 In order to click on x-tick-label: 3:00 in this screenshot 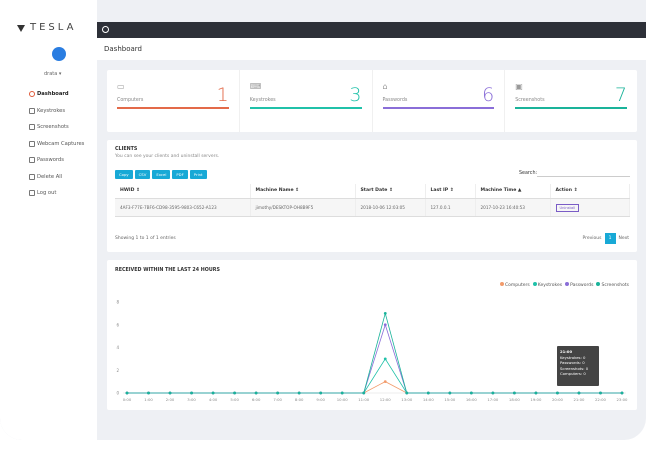, I will do `click(191, 399)`.